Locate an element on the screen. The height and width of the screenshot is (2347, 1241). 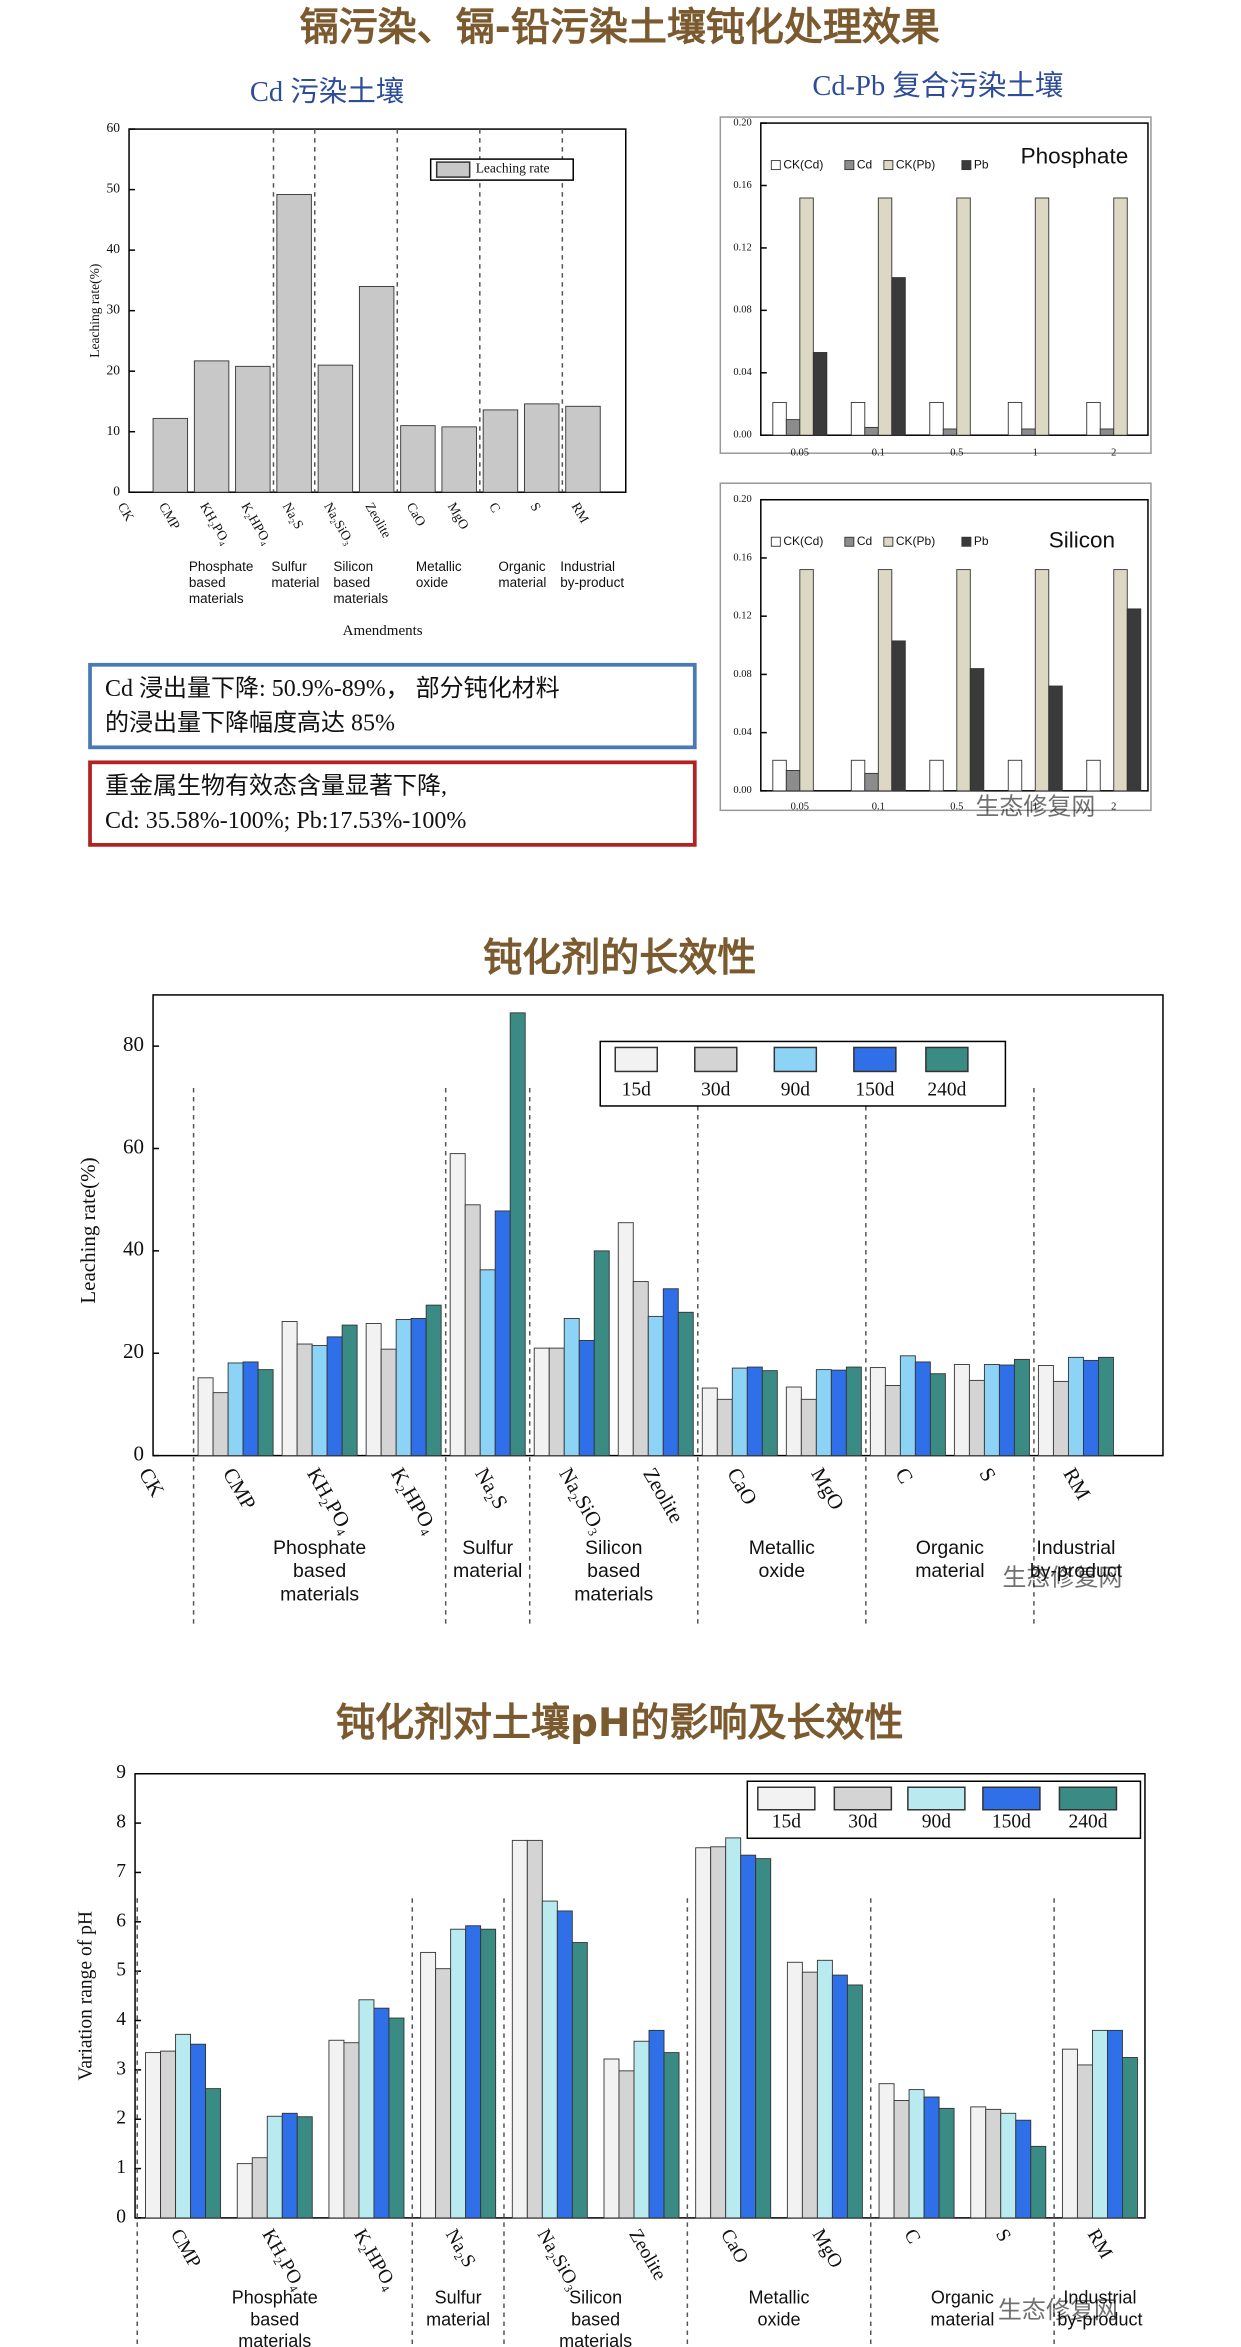
x-tick-label: Zeolite is located at coordinates (378, 520).